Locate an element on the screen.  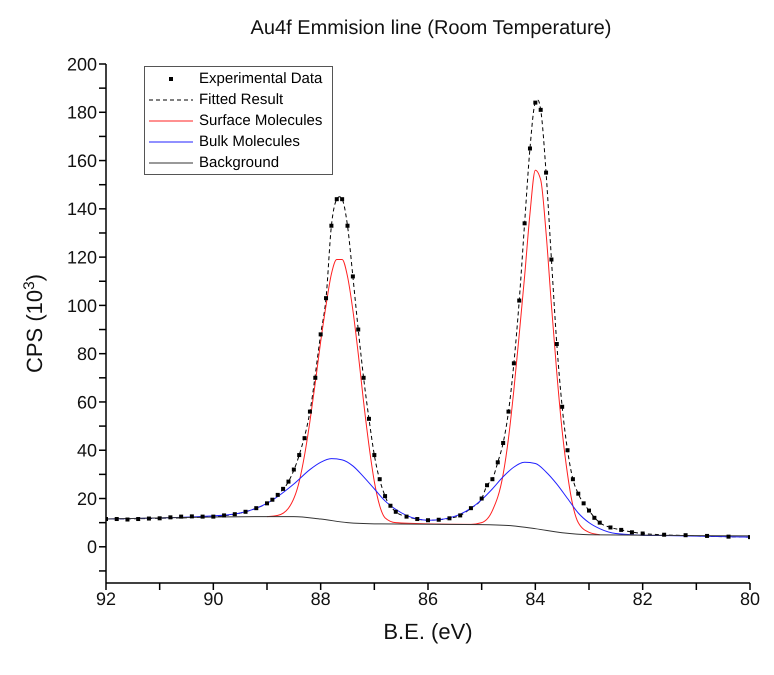
y-tick-label: 160 is located at coordinates (81, 160).